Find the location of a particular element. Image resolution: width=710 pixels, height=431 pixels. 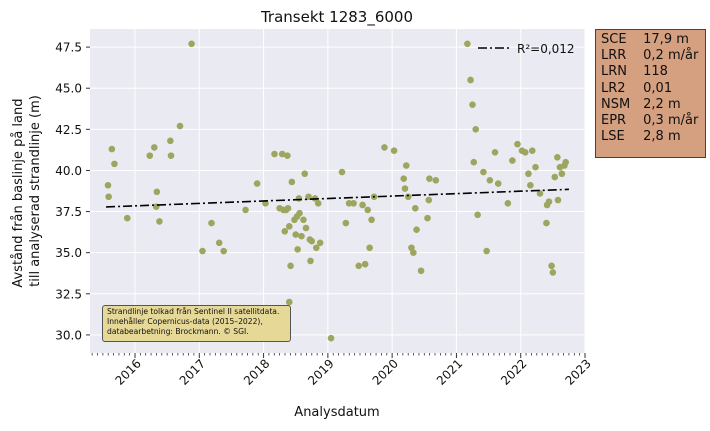

x-axis-label: Analysdatum is located at coordinates (336, 412).